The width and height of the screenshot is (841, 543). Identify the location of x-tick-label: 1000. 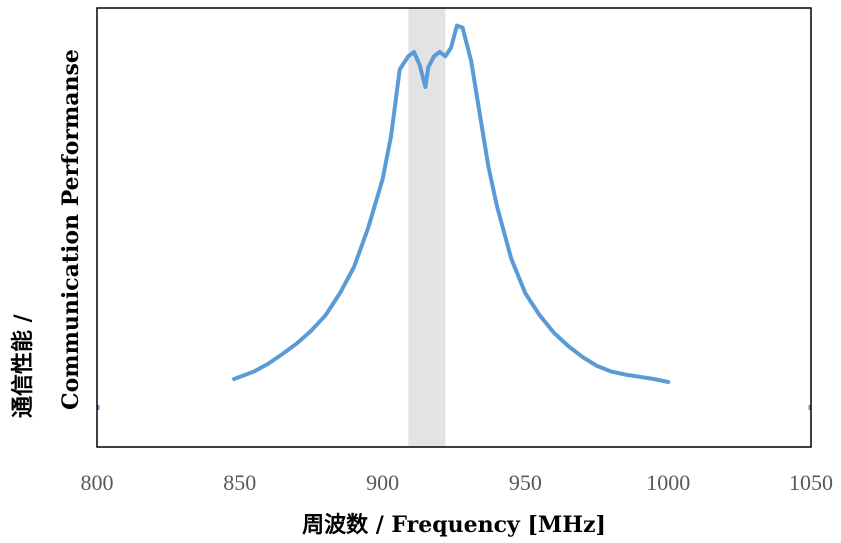
(668, 482).